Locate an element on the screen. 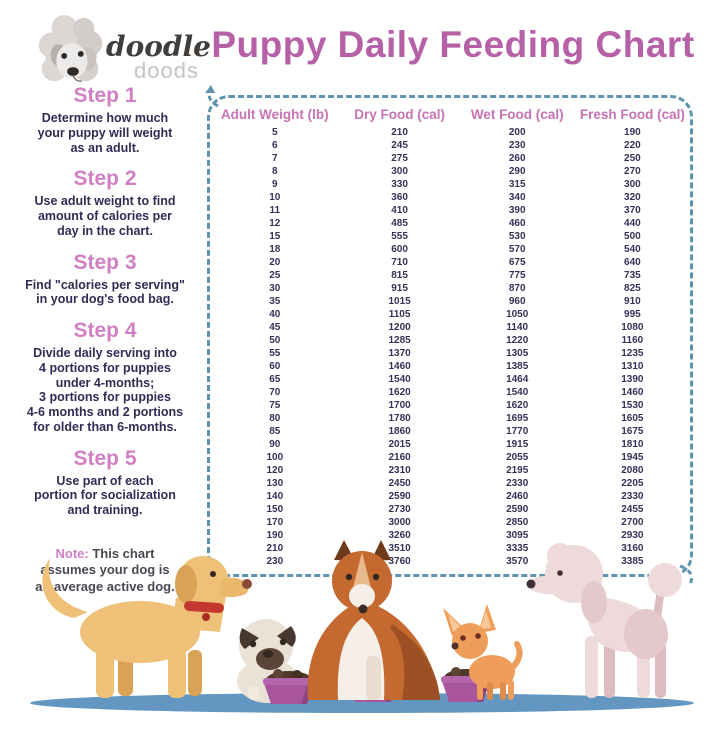 The height and width of the screenshot is (749, 720). table-row: 210 3510 3335 3160 is located at coordinates (450, 548).